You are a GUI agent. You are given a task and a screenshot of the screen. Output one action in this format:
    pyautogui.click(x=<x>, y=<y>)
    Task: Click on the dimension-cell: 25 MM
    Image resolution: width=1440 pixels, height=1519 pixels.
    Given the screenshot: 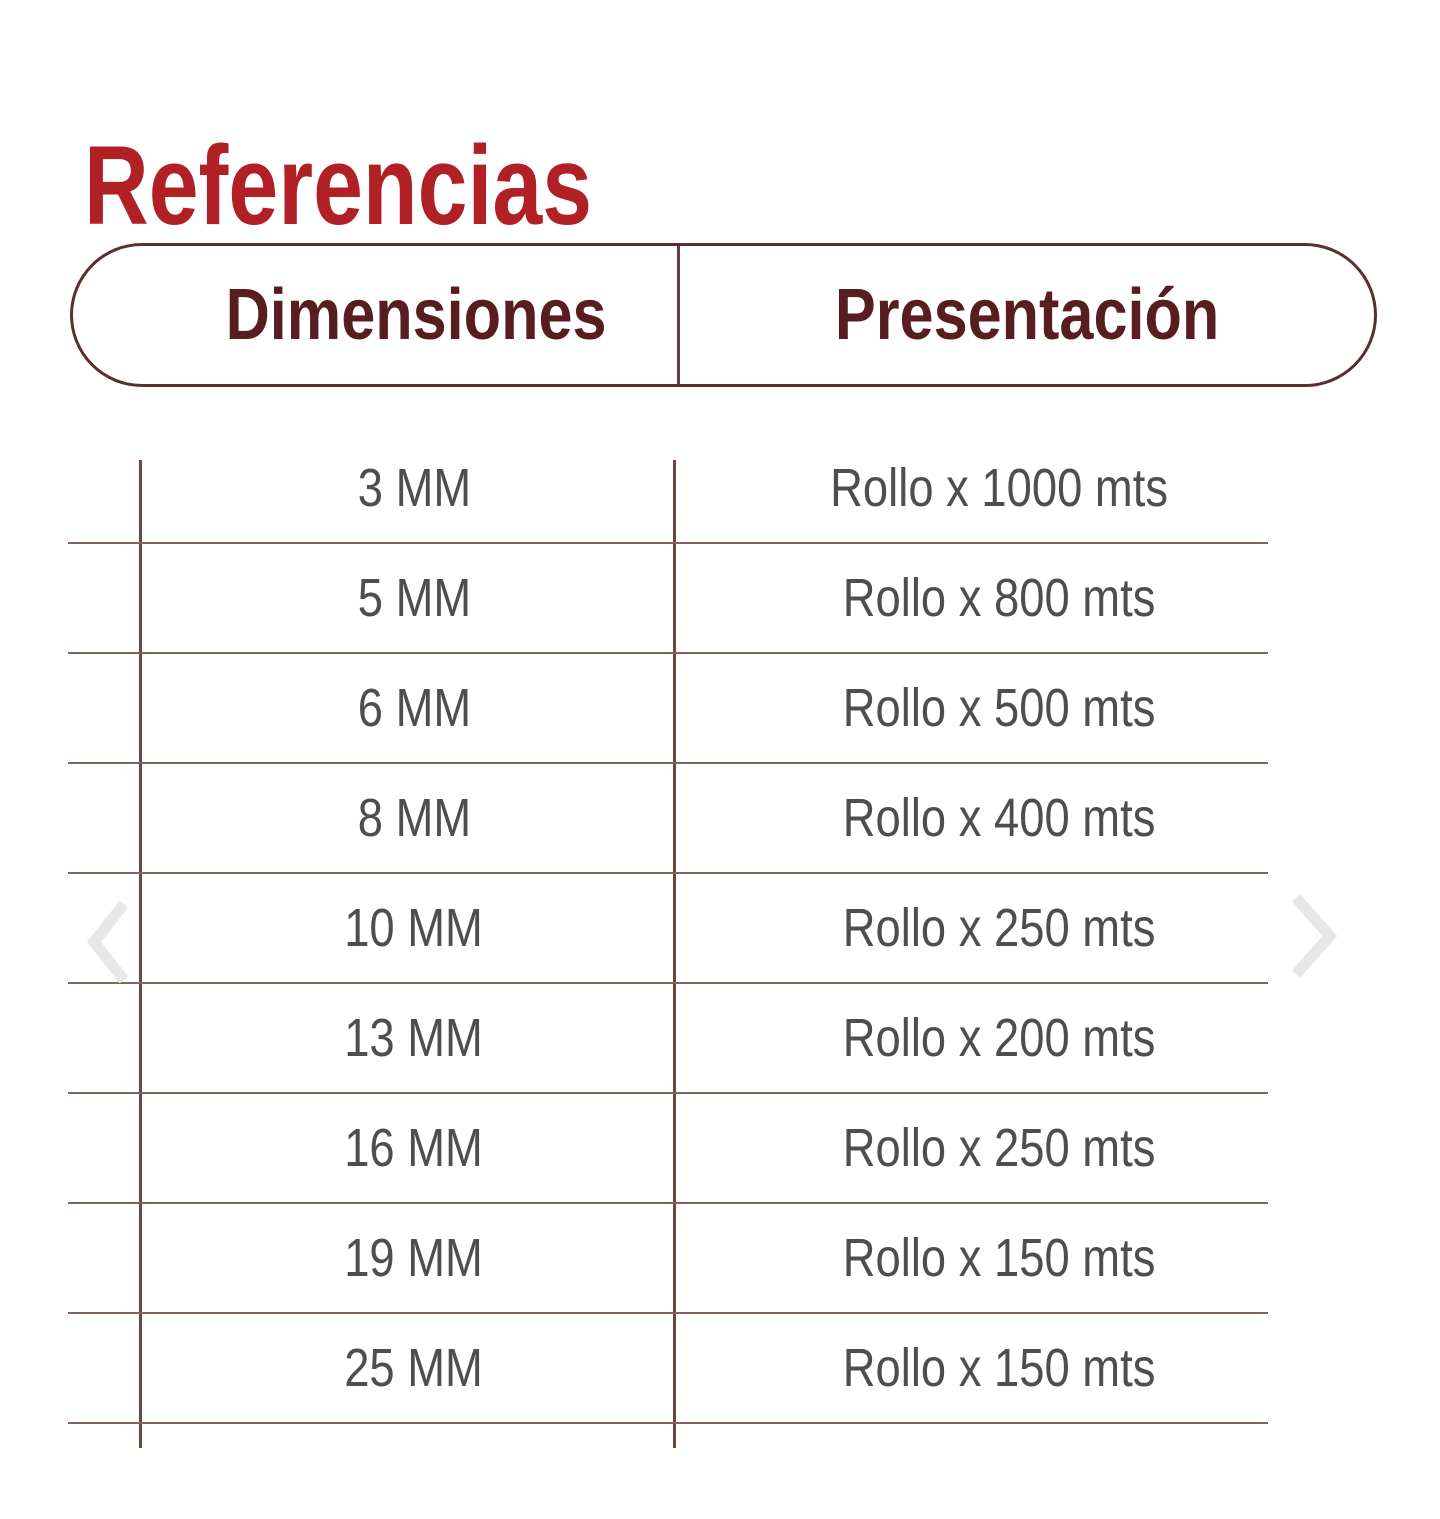 What is the action you would take?
    pyautogui.click(x=407, y=1368)
    